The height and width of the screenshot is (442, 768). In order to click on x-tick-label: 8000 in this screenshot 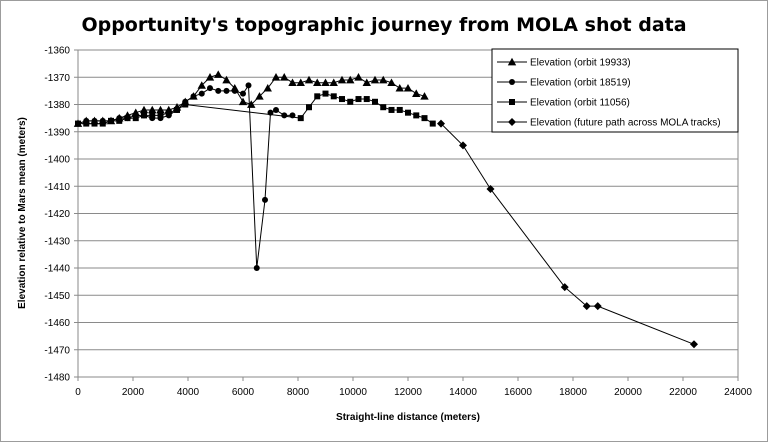, I will do `click(298, 392)`.